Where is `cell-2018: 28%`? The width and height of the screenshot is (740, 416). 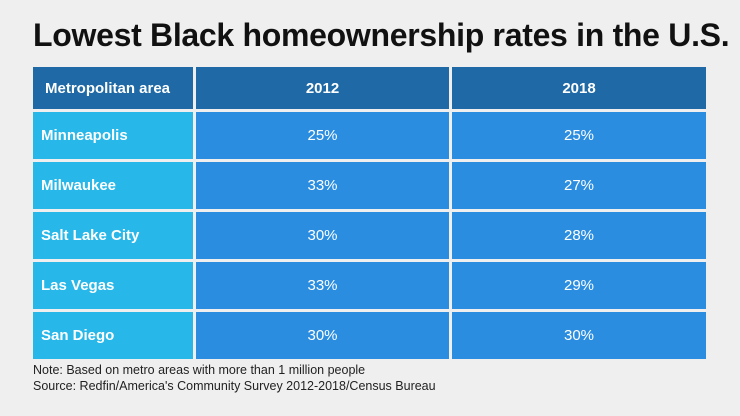 cell-2018: 28% is located at coordinates (577, 234).